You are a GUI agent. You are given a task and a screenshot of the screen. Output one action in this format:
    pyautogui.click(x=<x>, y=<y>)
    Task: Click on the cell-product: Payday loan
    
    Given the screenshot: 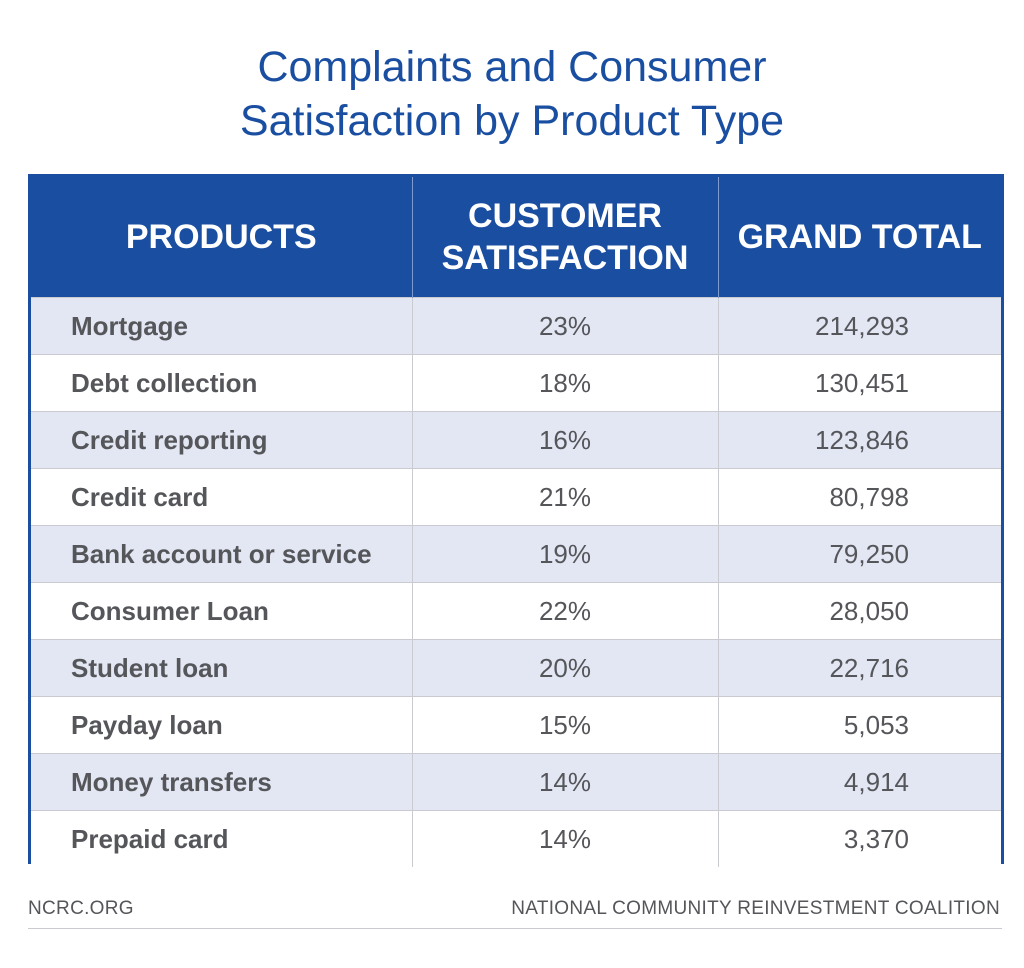 What is the action you would take?
    pyautogui.click(x=222, y=725)
    